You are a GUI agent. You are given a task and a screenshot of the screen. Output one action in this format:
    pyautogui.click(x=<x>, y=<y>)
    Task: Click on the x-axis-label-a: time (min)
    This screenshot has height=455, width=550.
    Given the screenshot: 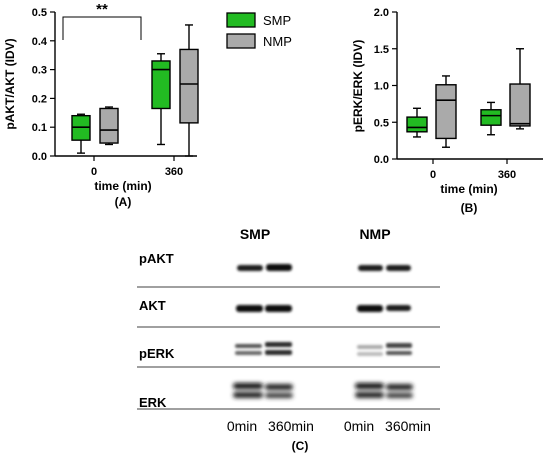 What is the action you would take?
    pyautogui.click(x=122, y=186)
    